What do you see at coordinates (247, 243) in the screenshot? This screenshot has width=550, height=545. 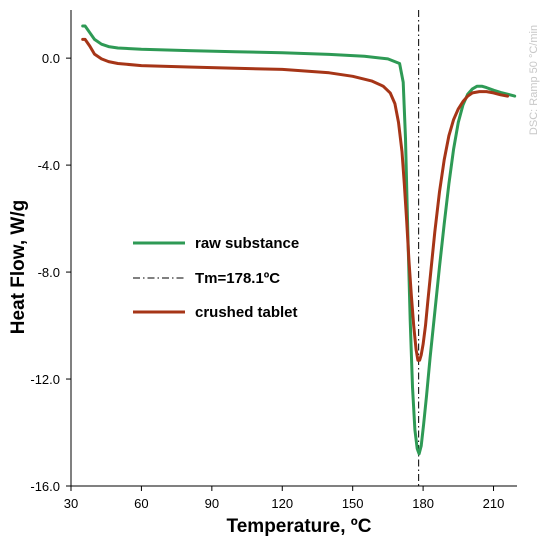 I see `legend-label-raw-substance: raw substance` at bounding box center [247, 243].